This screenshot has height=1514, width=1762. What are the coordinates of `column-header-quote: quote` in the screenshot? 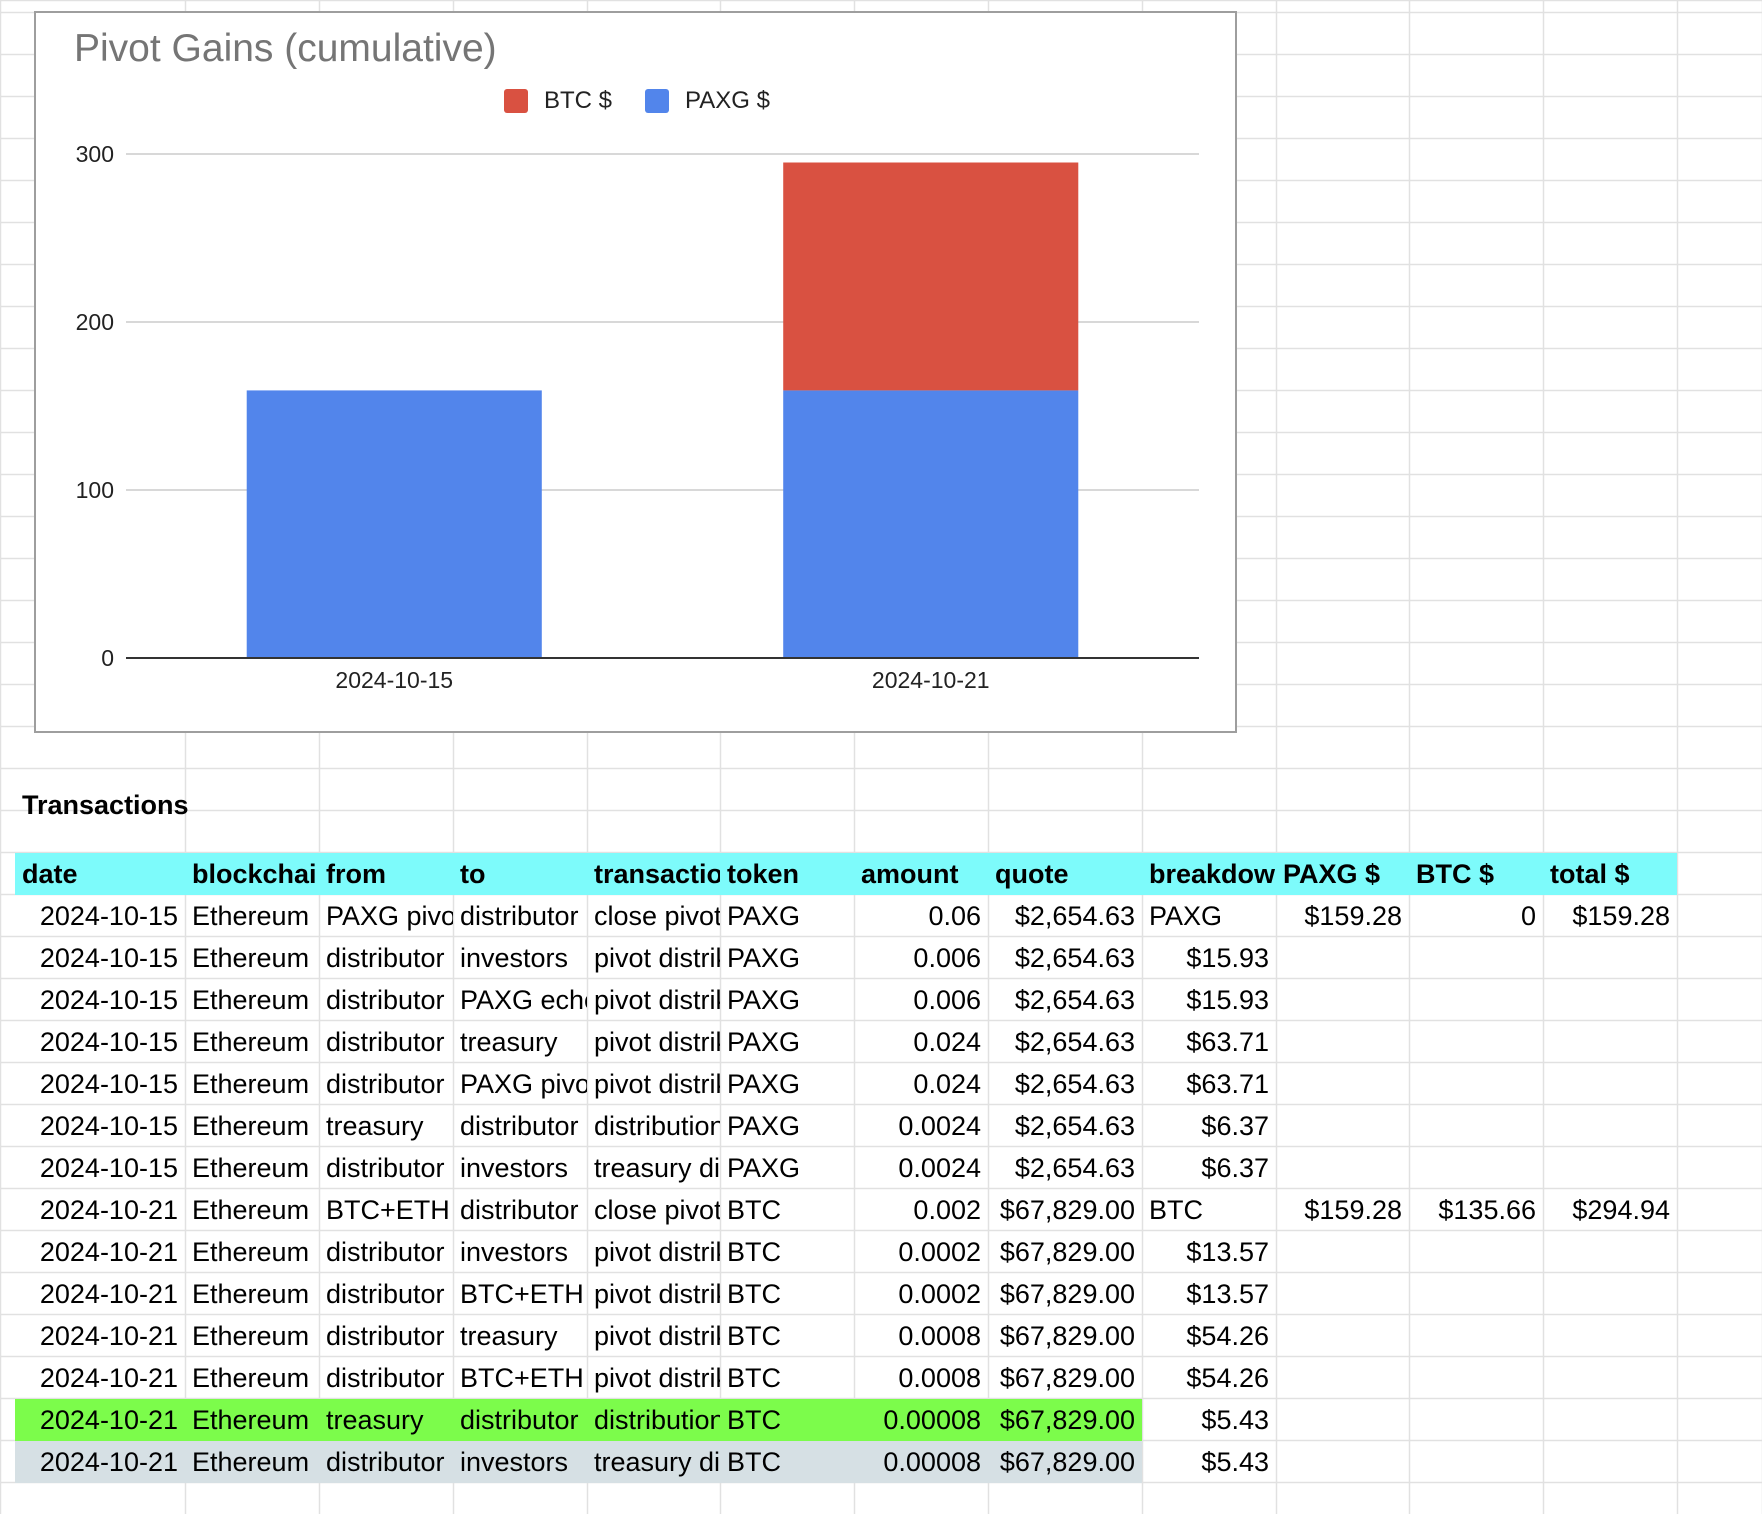 It's located at (1032, 874).